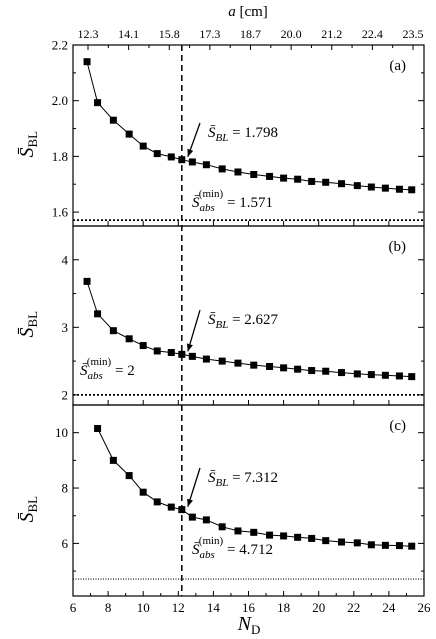 This screenshot has width=436, height=639. I want to click on y-tick-label: 1.6, so click(60, 212).